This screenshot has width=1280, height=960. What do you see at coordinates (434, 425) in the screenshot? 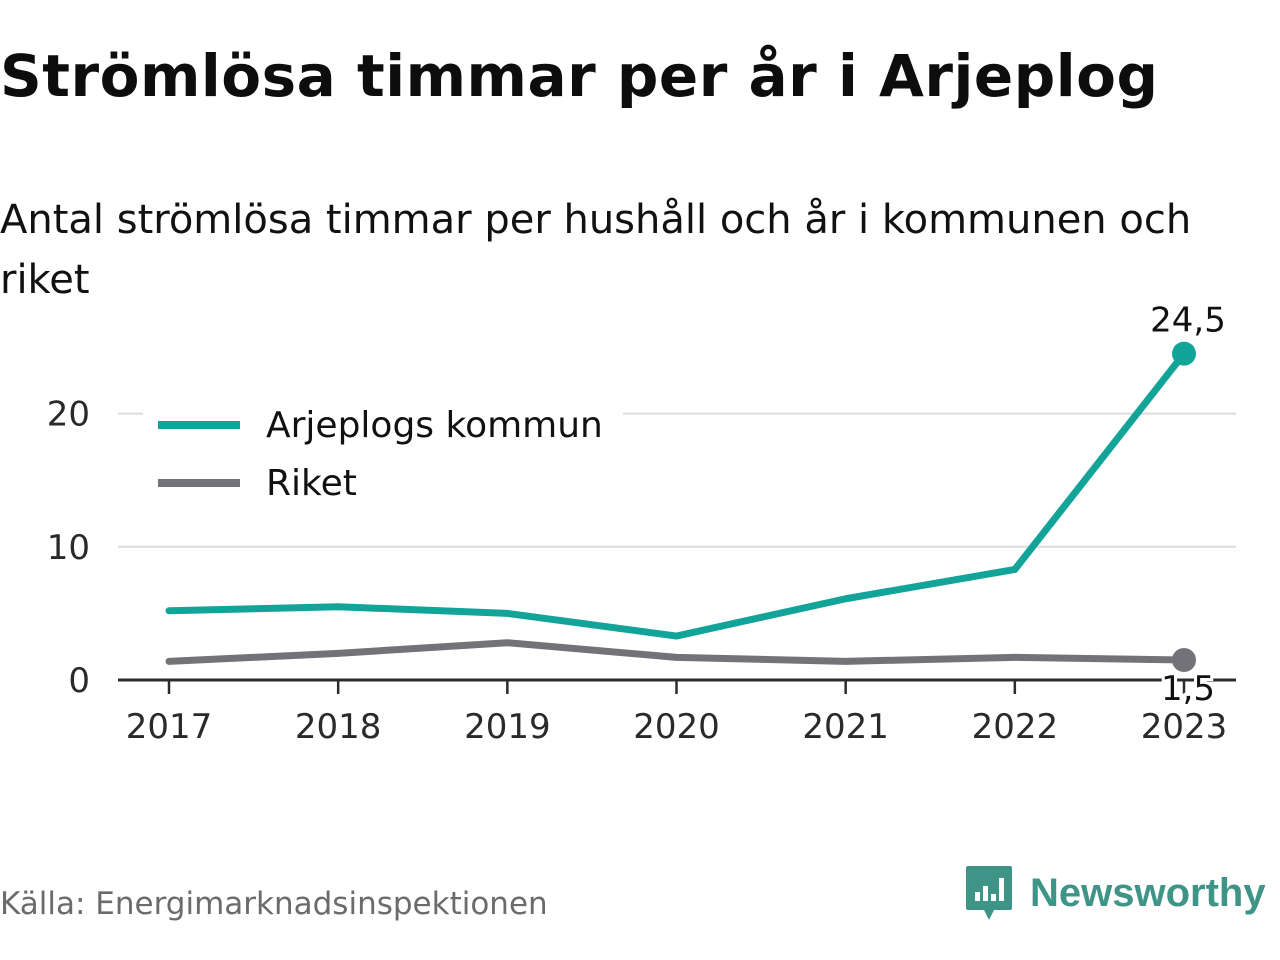
I see `legend-label: Arjeplogs kommun` at bounding box center [434, 425].